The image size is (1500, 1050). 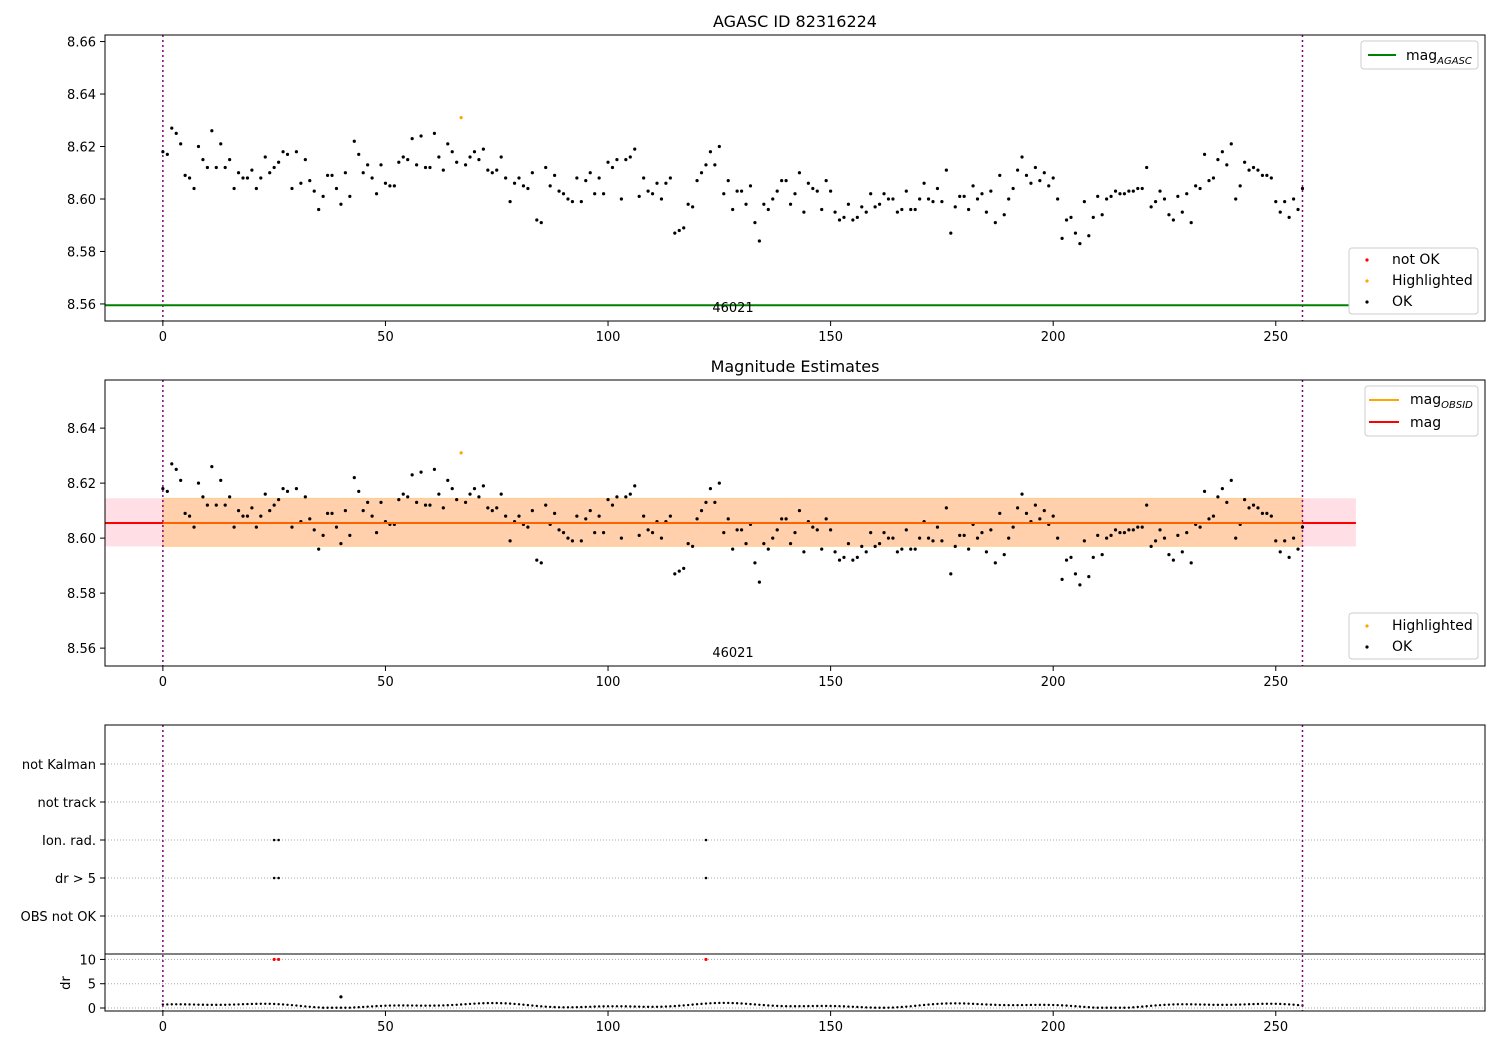 I want to click on mid-y-tick-label: 8.60, so click(x=81, y=539).